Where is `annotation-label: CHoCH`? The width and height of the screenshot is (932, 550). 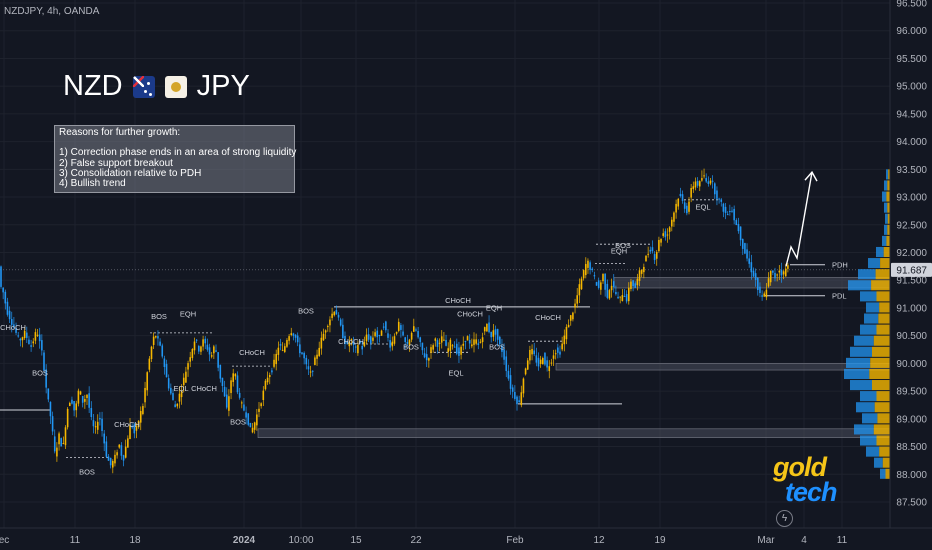 annotation-label: CHoCH is located at coordinates (351, 341).